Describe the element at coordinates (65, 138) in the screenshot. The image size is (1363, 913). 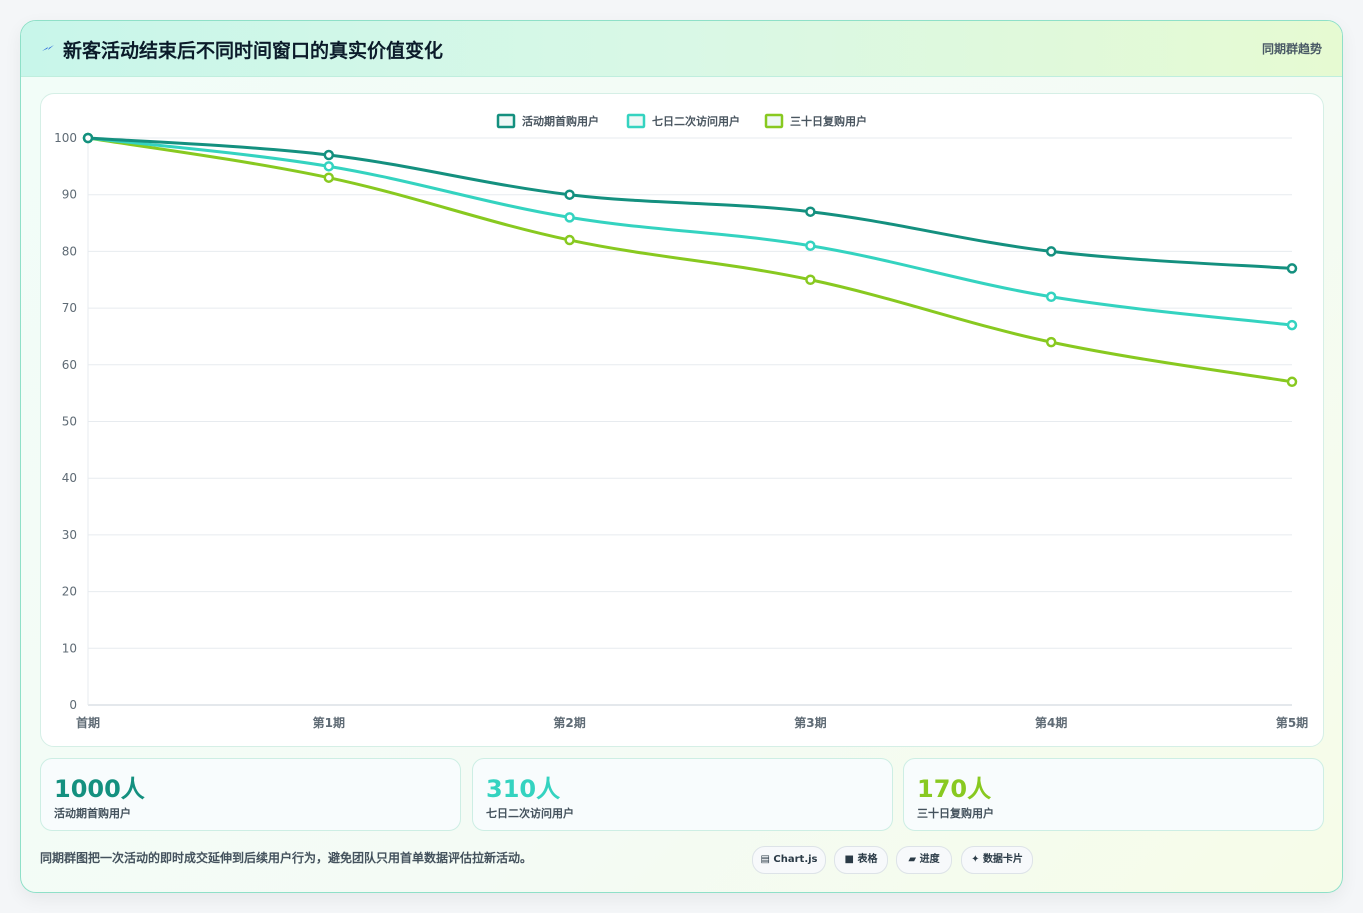
I see `y-tick-label: 100` at that location.